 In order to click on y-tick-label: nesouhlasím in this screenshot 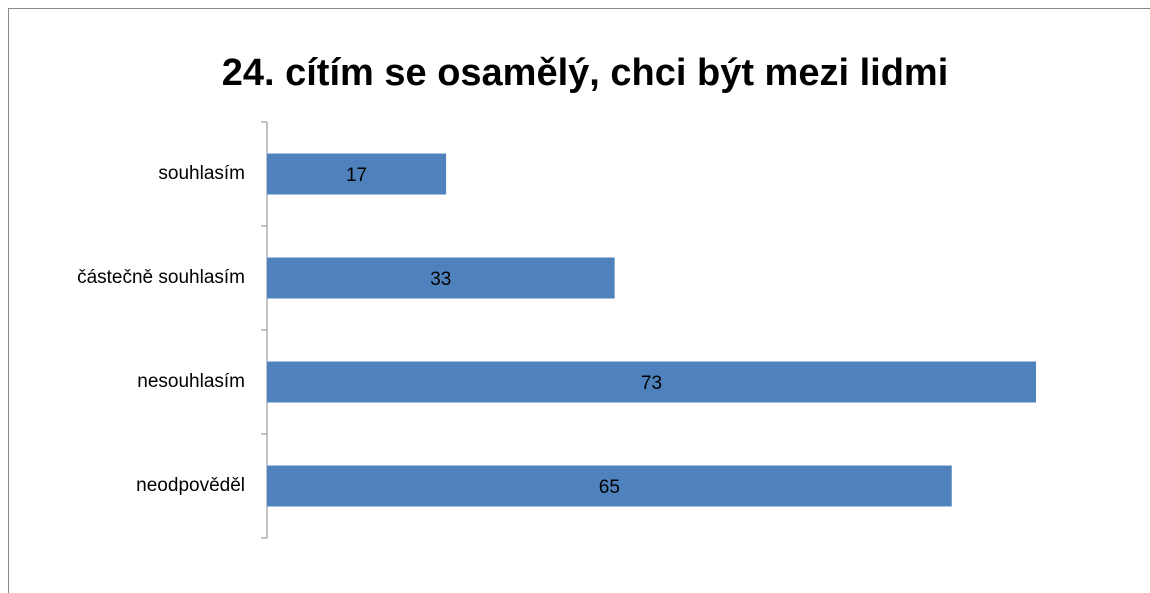, I will do `click(191, 381)`.